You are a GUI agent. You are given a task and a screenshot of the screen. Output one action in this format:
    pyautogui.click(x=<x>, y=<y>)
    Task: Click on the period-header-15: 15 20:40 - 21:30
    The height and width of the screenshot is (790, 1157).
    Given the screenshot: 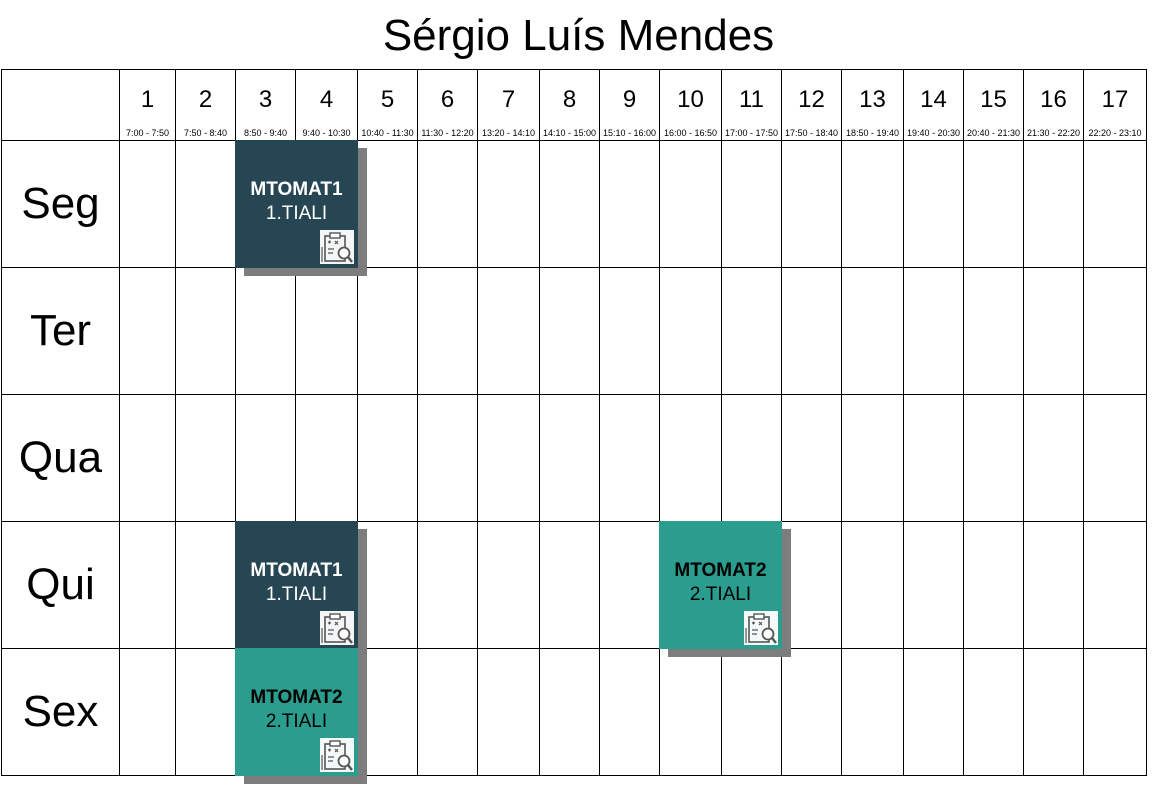 What is the action you would take?
    pyautogui.click(x=993, y=105)
    